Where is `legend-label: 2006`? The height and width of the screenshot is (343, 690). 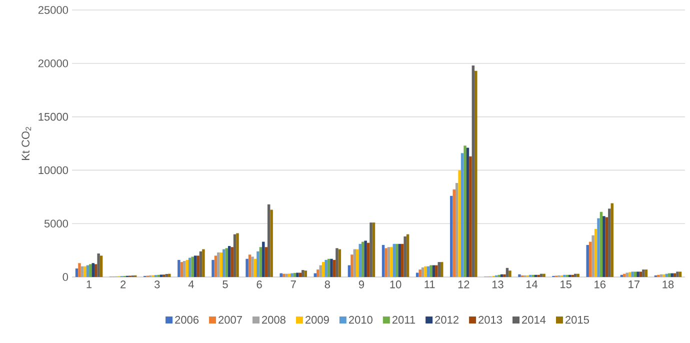 legend-label: 2006 is located at coordinates (187, 320).